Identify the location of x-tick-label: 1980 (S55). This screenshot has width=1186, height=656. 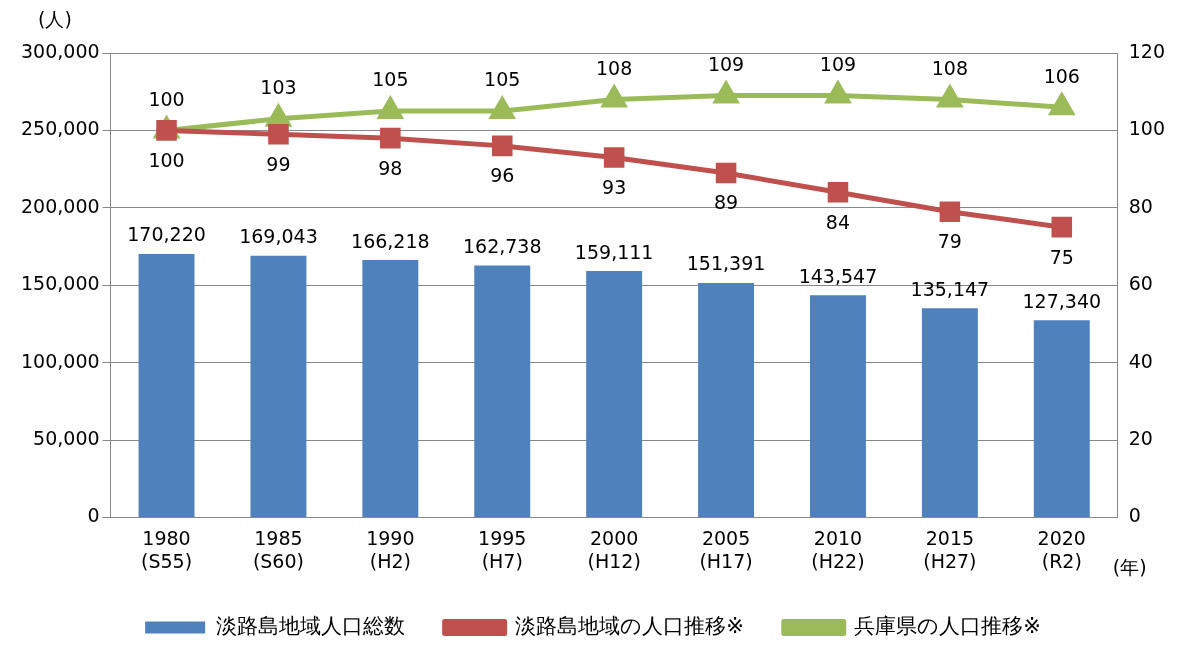
(166, 549).